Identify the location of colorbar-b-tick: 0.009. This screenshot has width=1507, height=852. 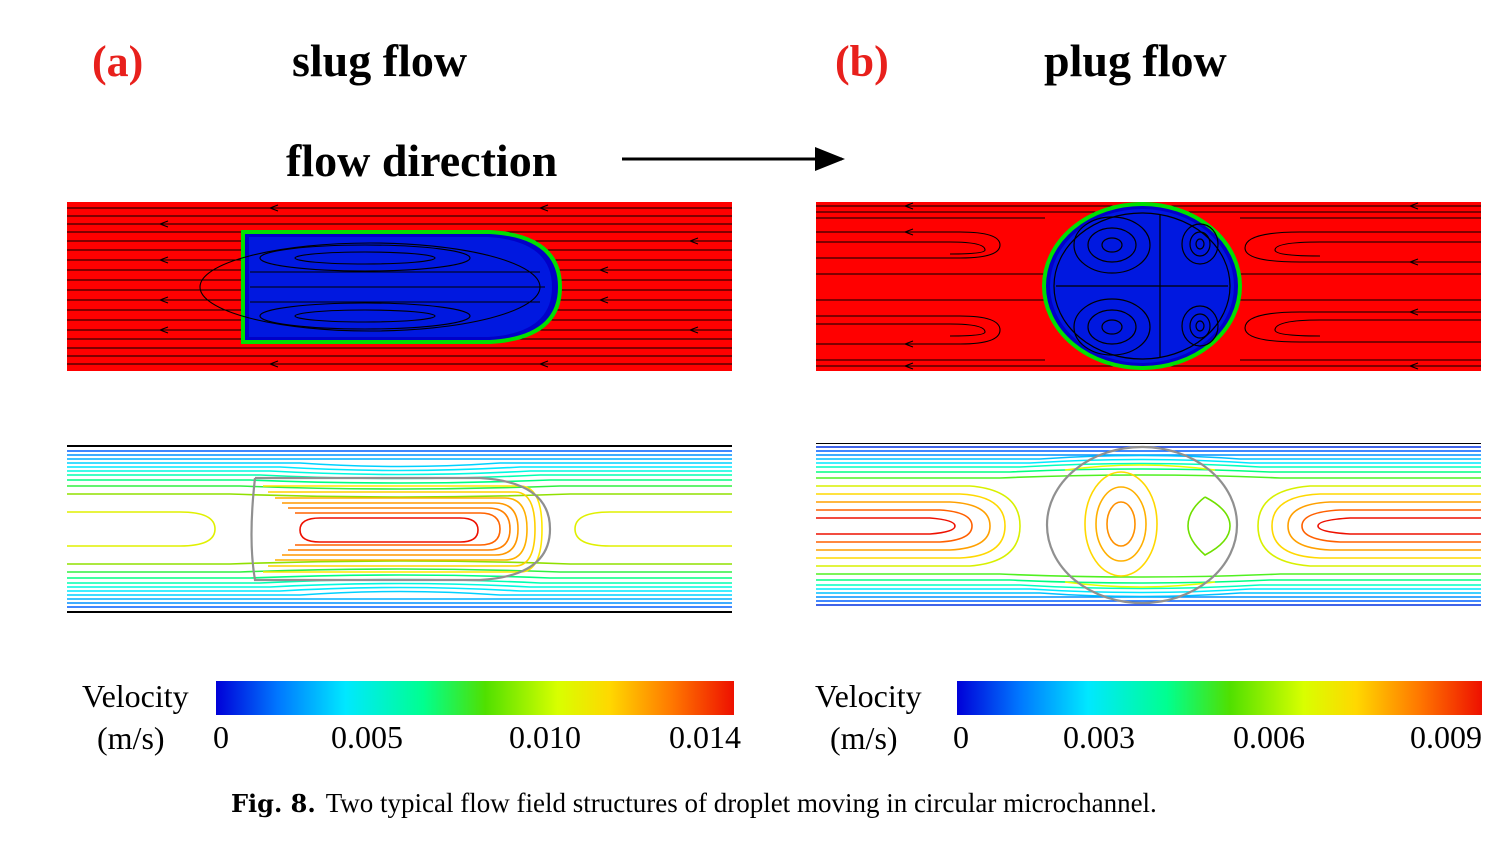
(1446, 737).